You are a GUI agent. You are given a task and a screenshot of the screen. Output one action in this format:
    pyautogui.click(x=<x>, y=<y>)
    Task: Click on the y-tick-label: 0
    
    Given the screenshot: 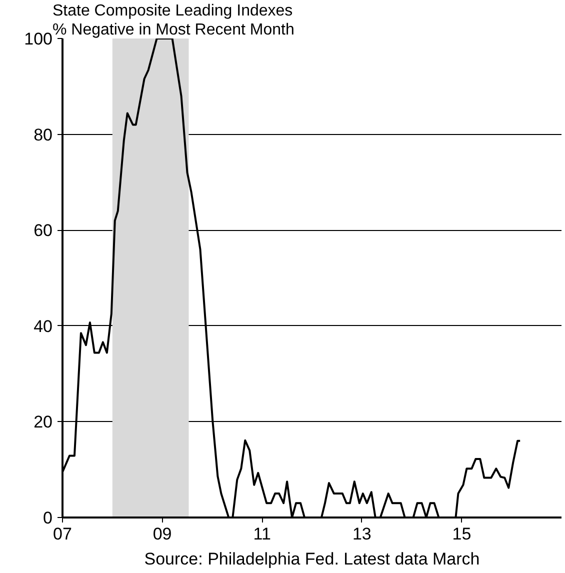 What is the action you would take?
    pyautogui.click(x=48, y=518)
    